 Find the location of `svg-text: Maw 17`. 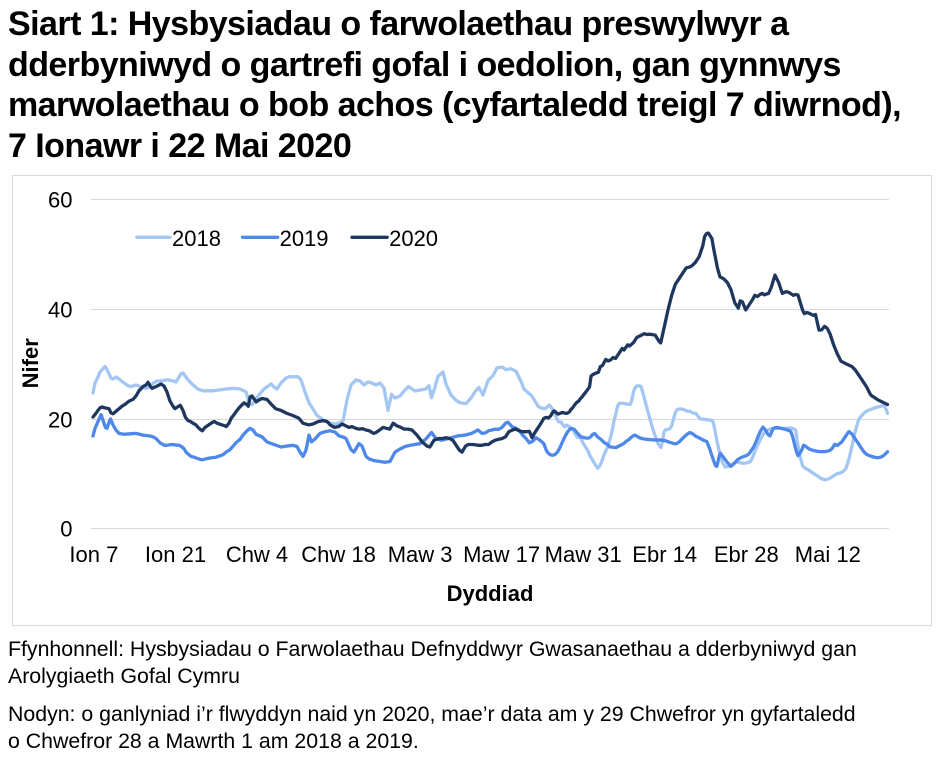

svg-text: Maw 17 is located at coordinates (501, 554).